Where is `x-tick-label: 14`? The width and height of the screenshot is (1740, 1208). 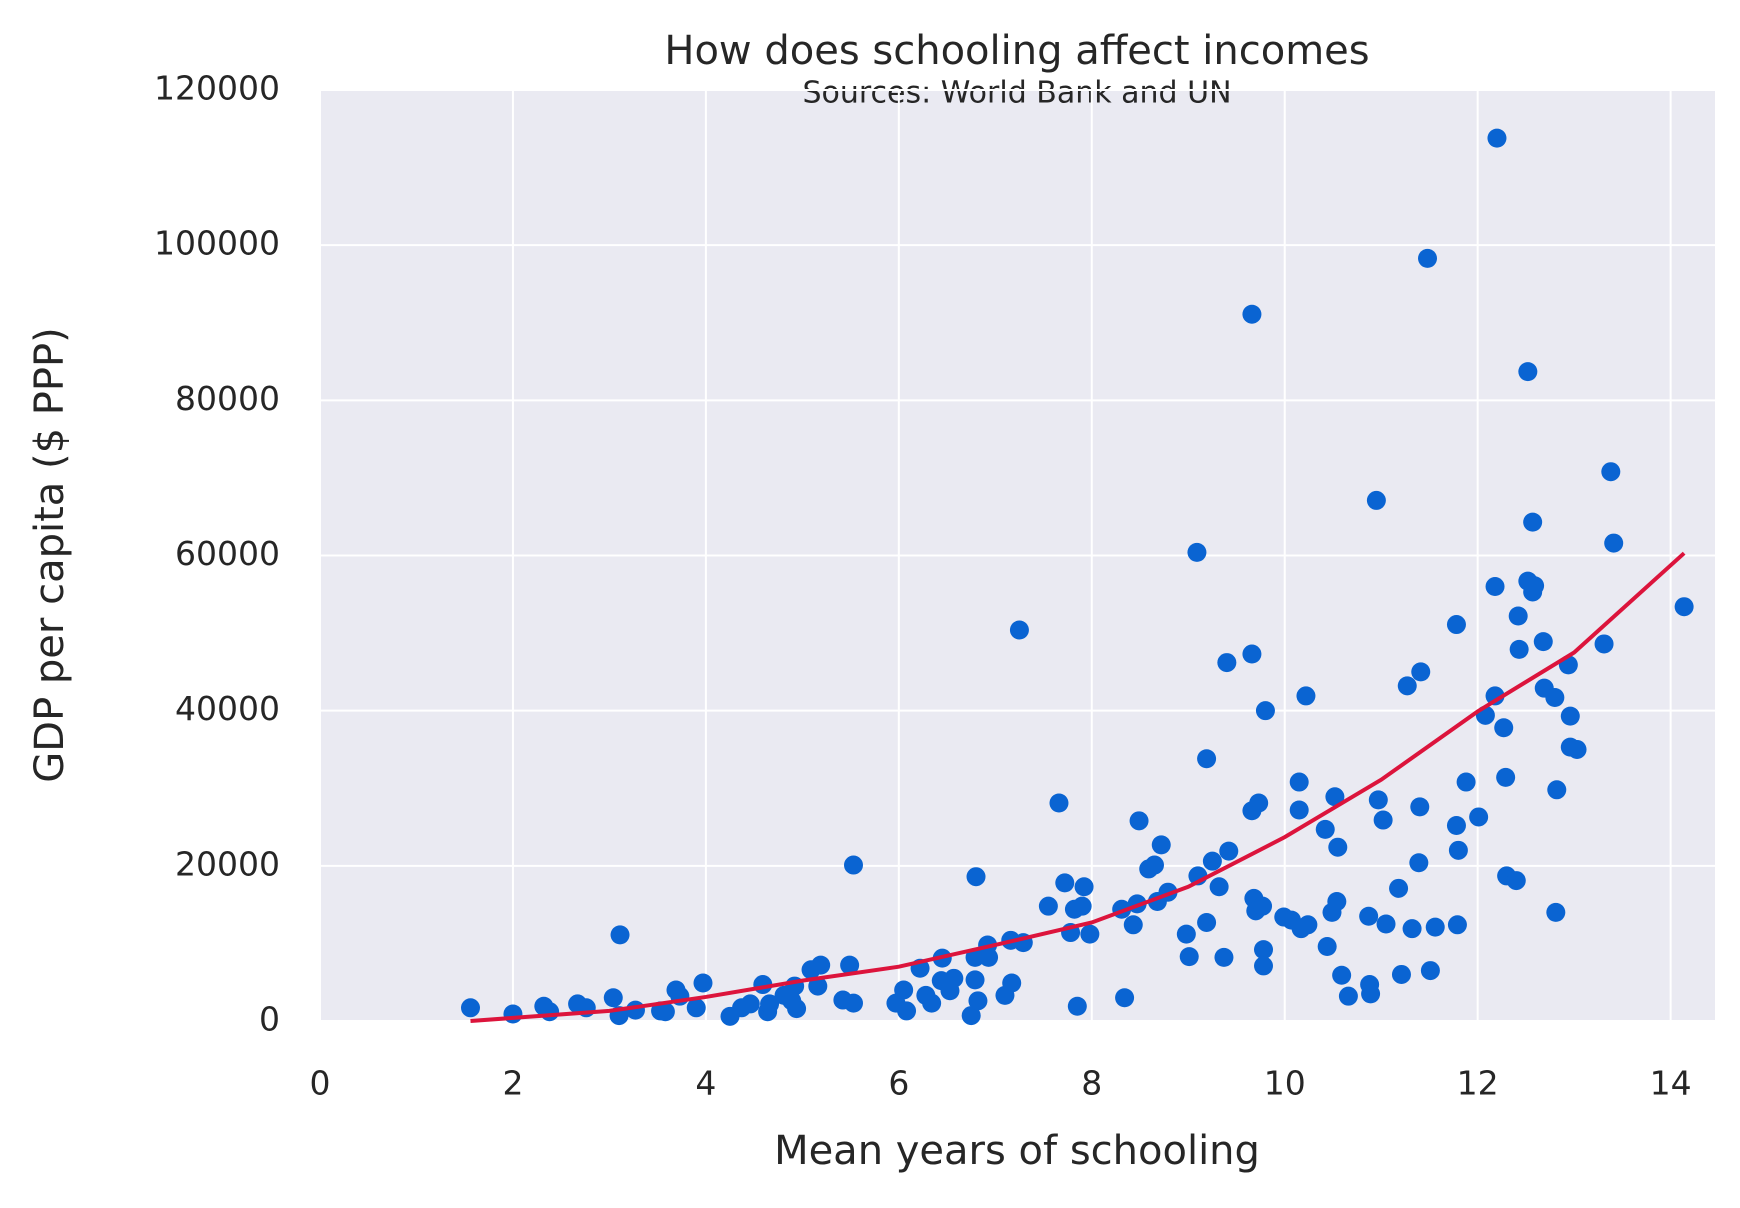
x-tick-label: 14 is located at coordinates (1671, 1083).